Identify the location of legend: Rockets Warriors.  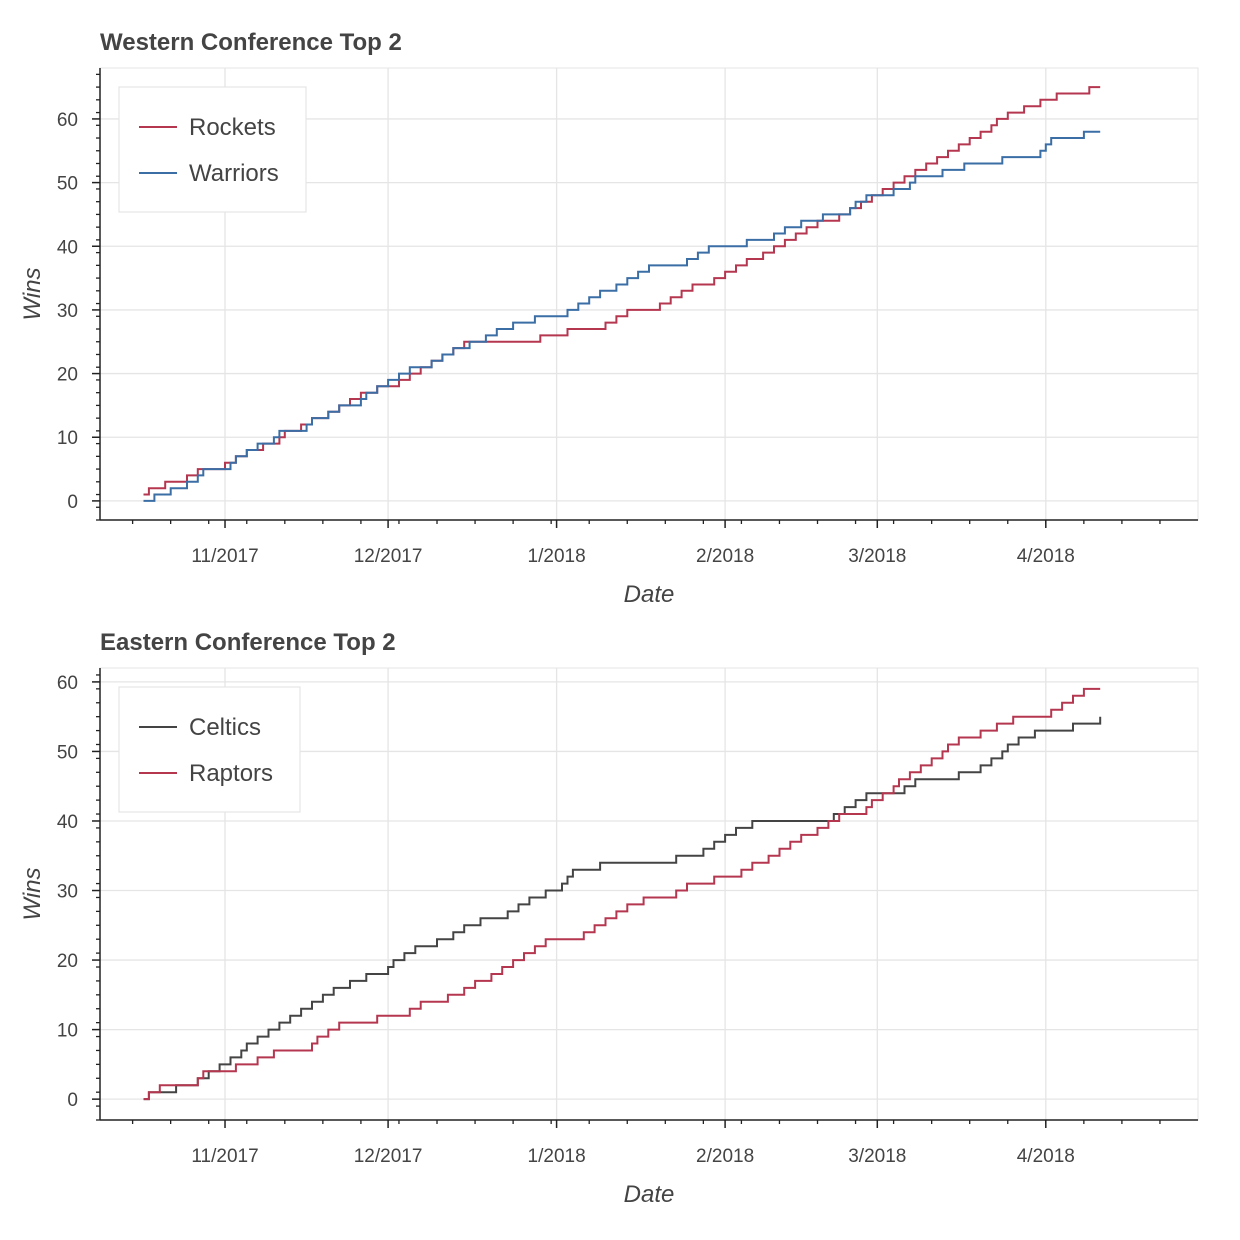
(212, 149).